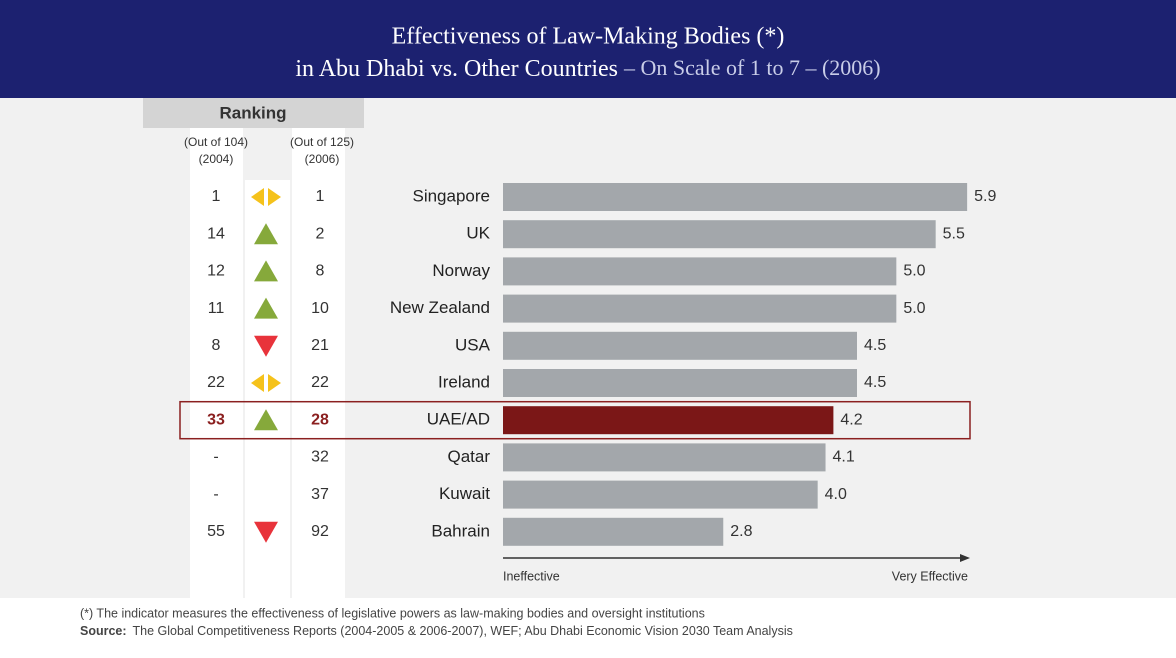  What do you see at coordinates (752, 67) in the screenshot?
I see `subtitle: – On Scale of 1 to 7 – (2006)` at bounding box center [752, 67].